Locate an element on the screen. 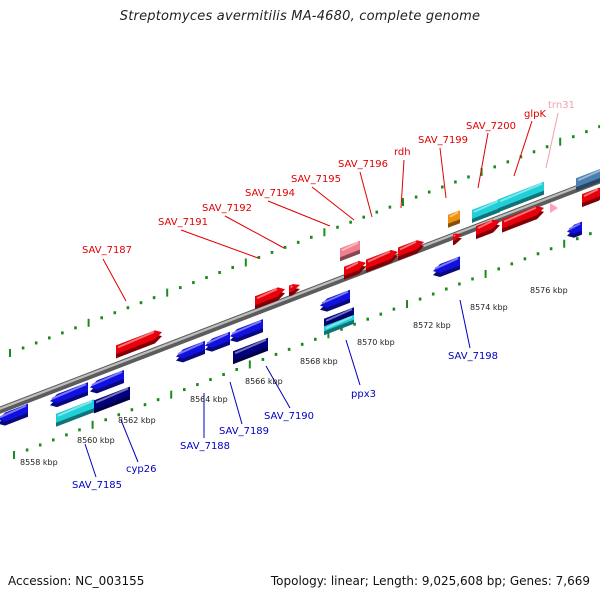 This screenshot has width=600, height=600. label-sav_7194-leader is located at coordinates (299, 213).